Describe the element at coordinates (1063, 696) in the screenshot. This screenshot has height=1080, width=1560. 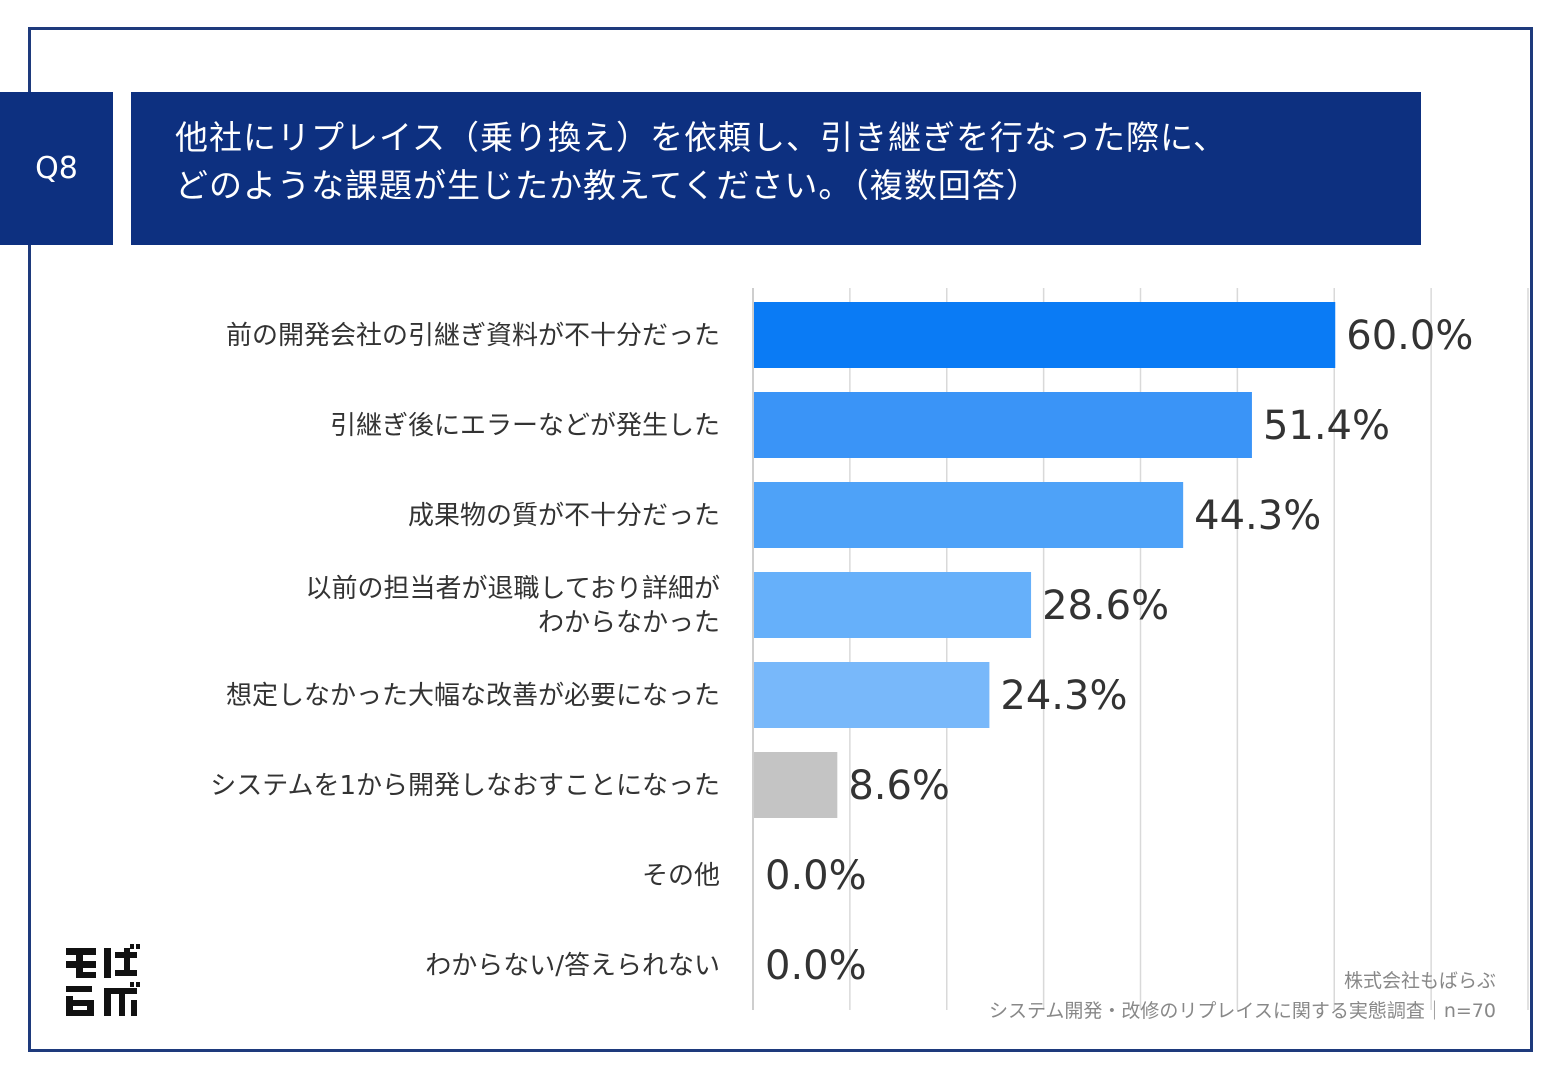
I see `data-label: 24.3%` at that location.